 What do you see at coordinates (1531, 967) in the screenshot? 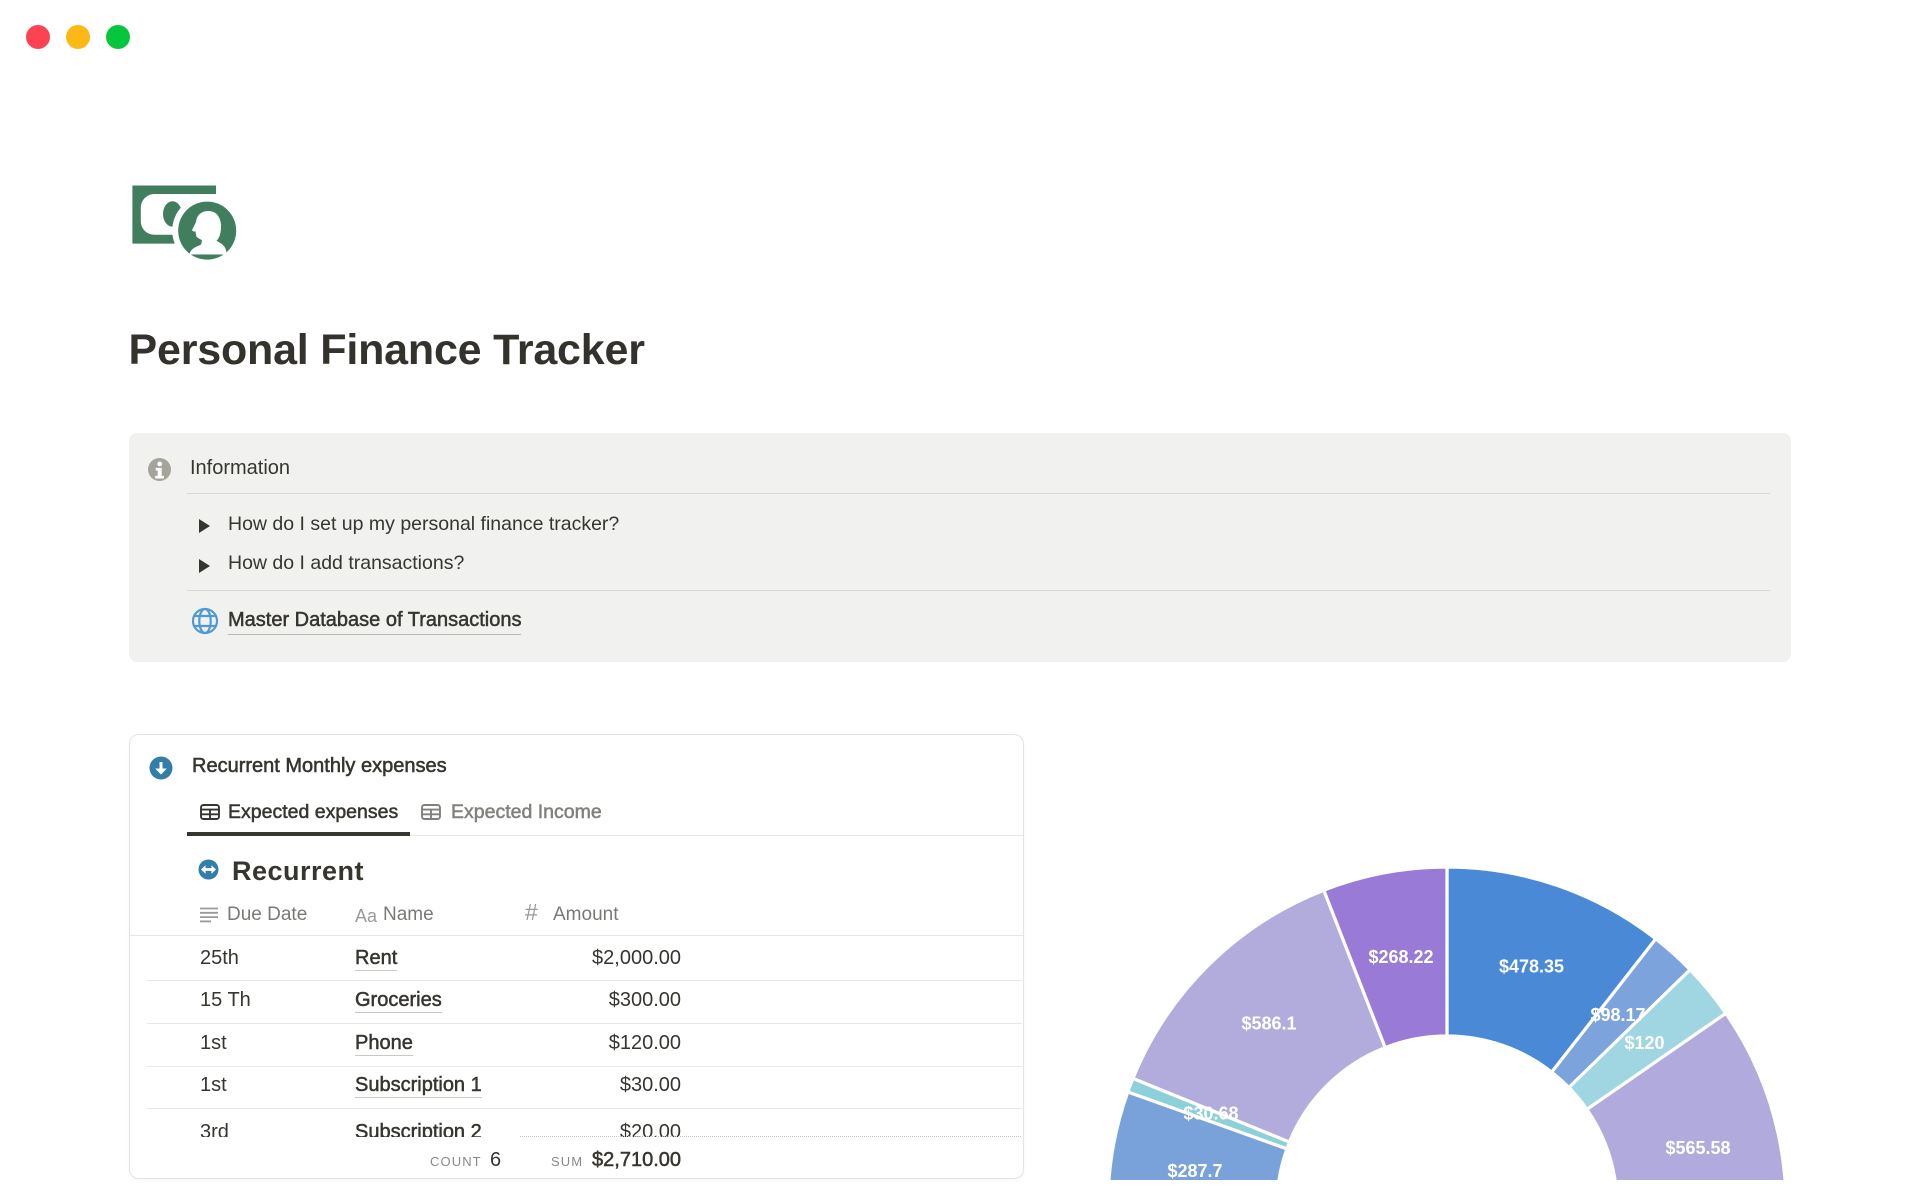
I see `svg-text: $478.35` at bounding box center [1531, 967].